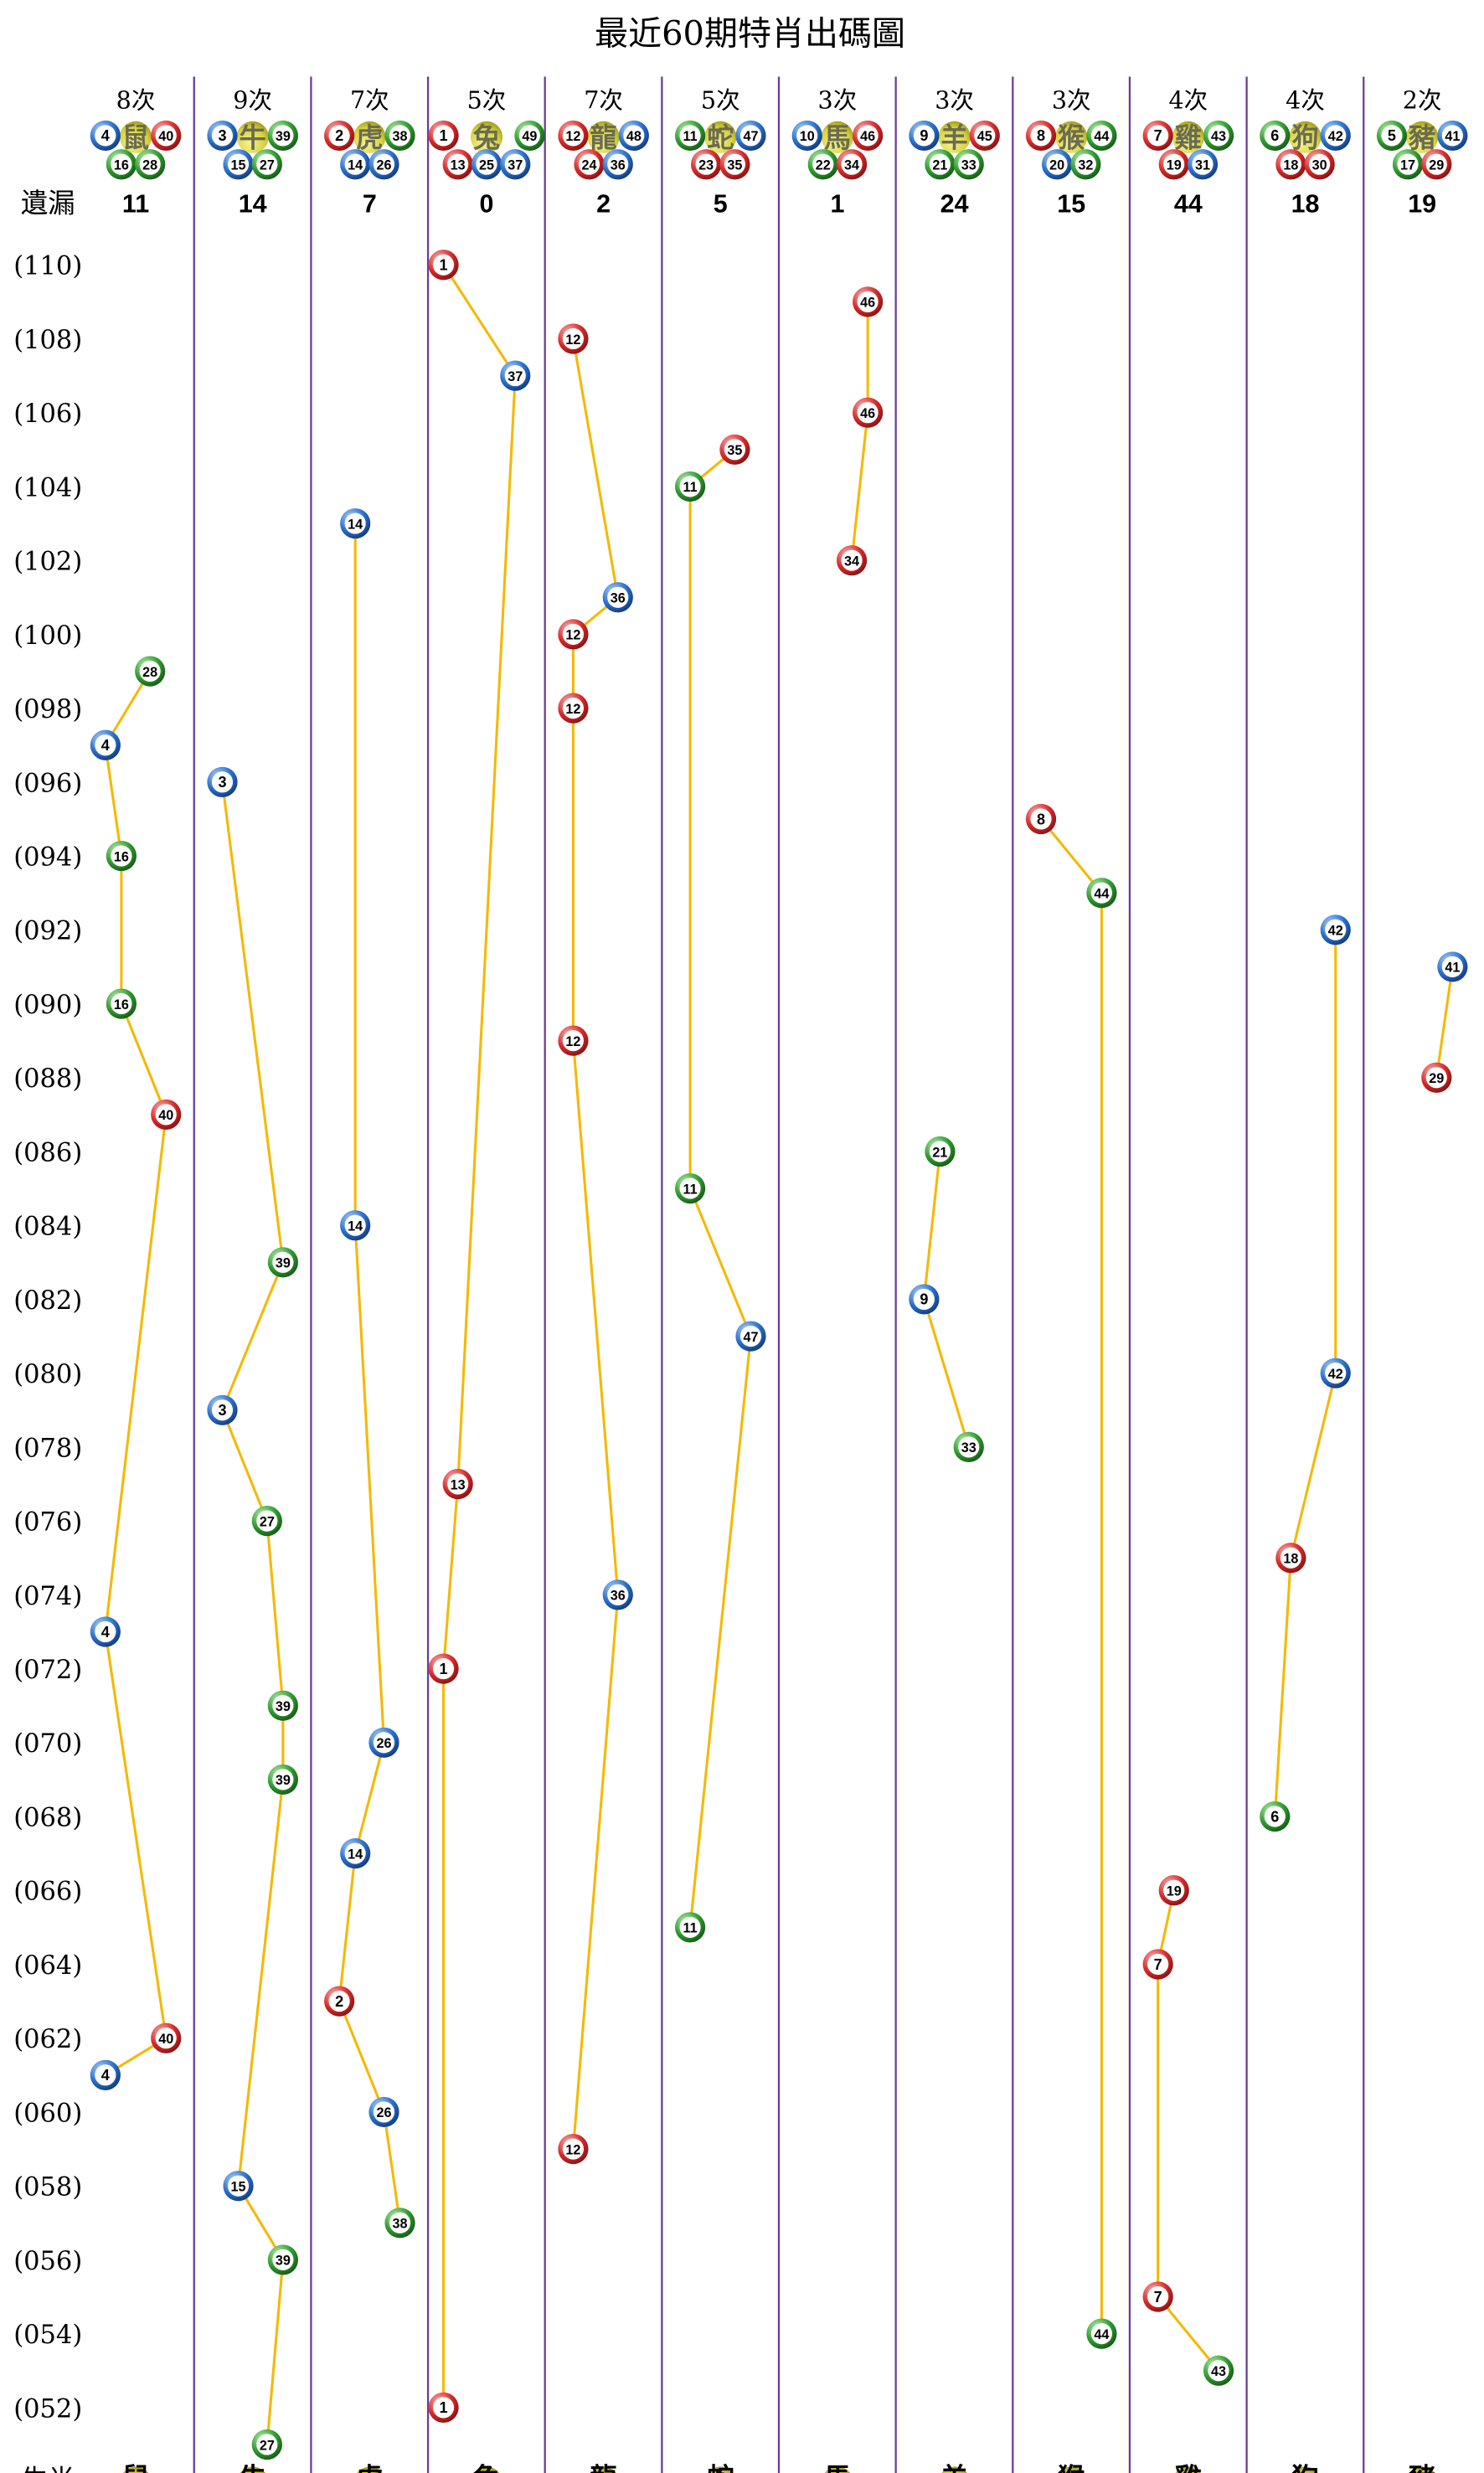 This screenshot has width=1484, height=2473. I want to click on header-ball: 3, so click(223, 136).